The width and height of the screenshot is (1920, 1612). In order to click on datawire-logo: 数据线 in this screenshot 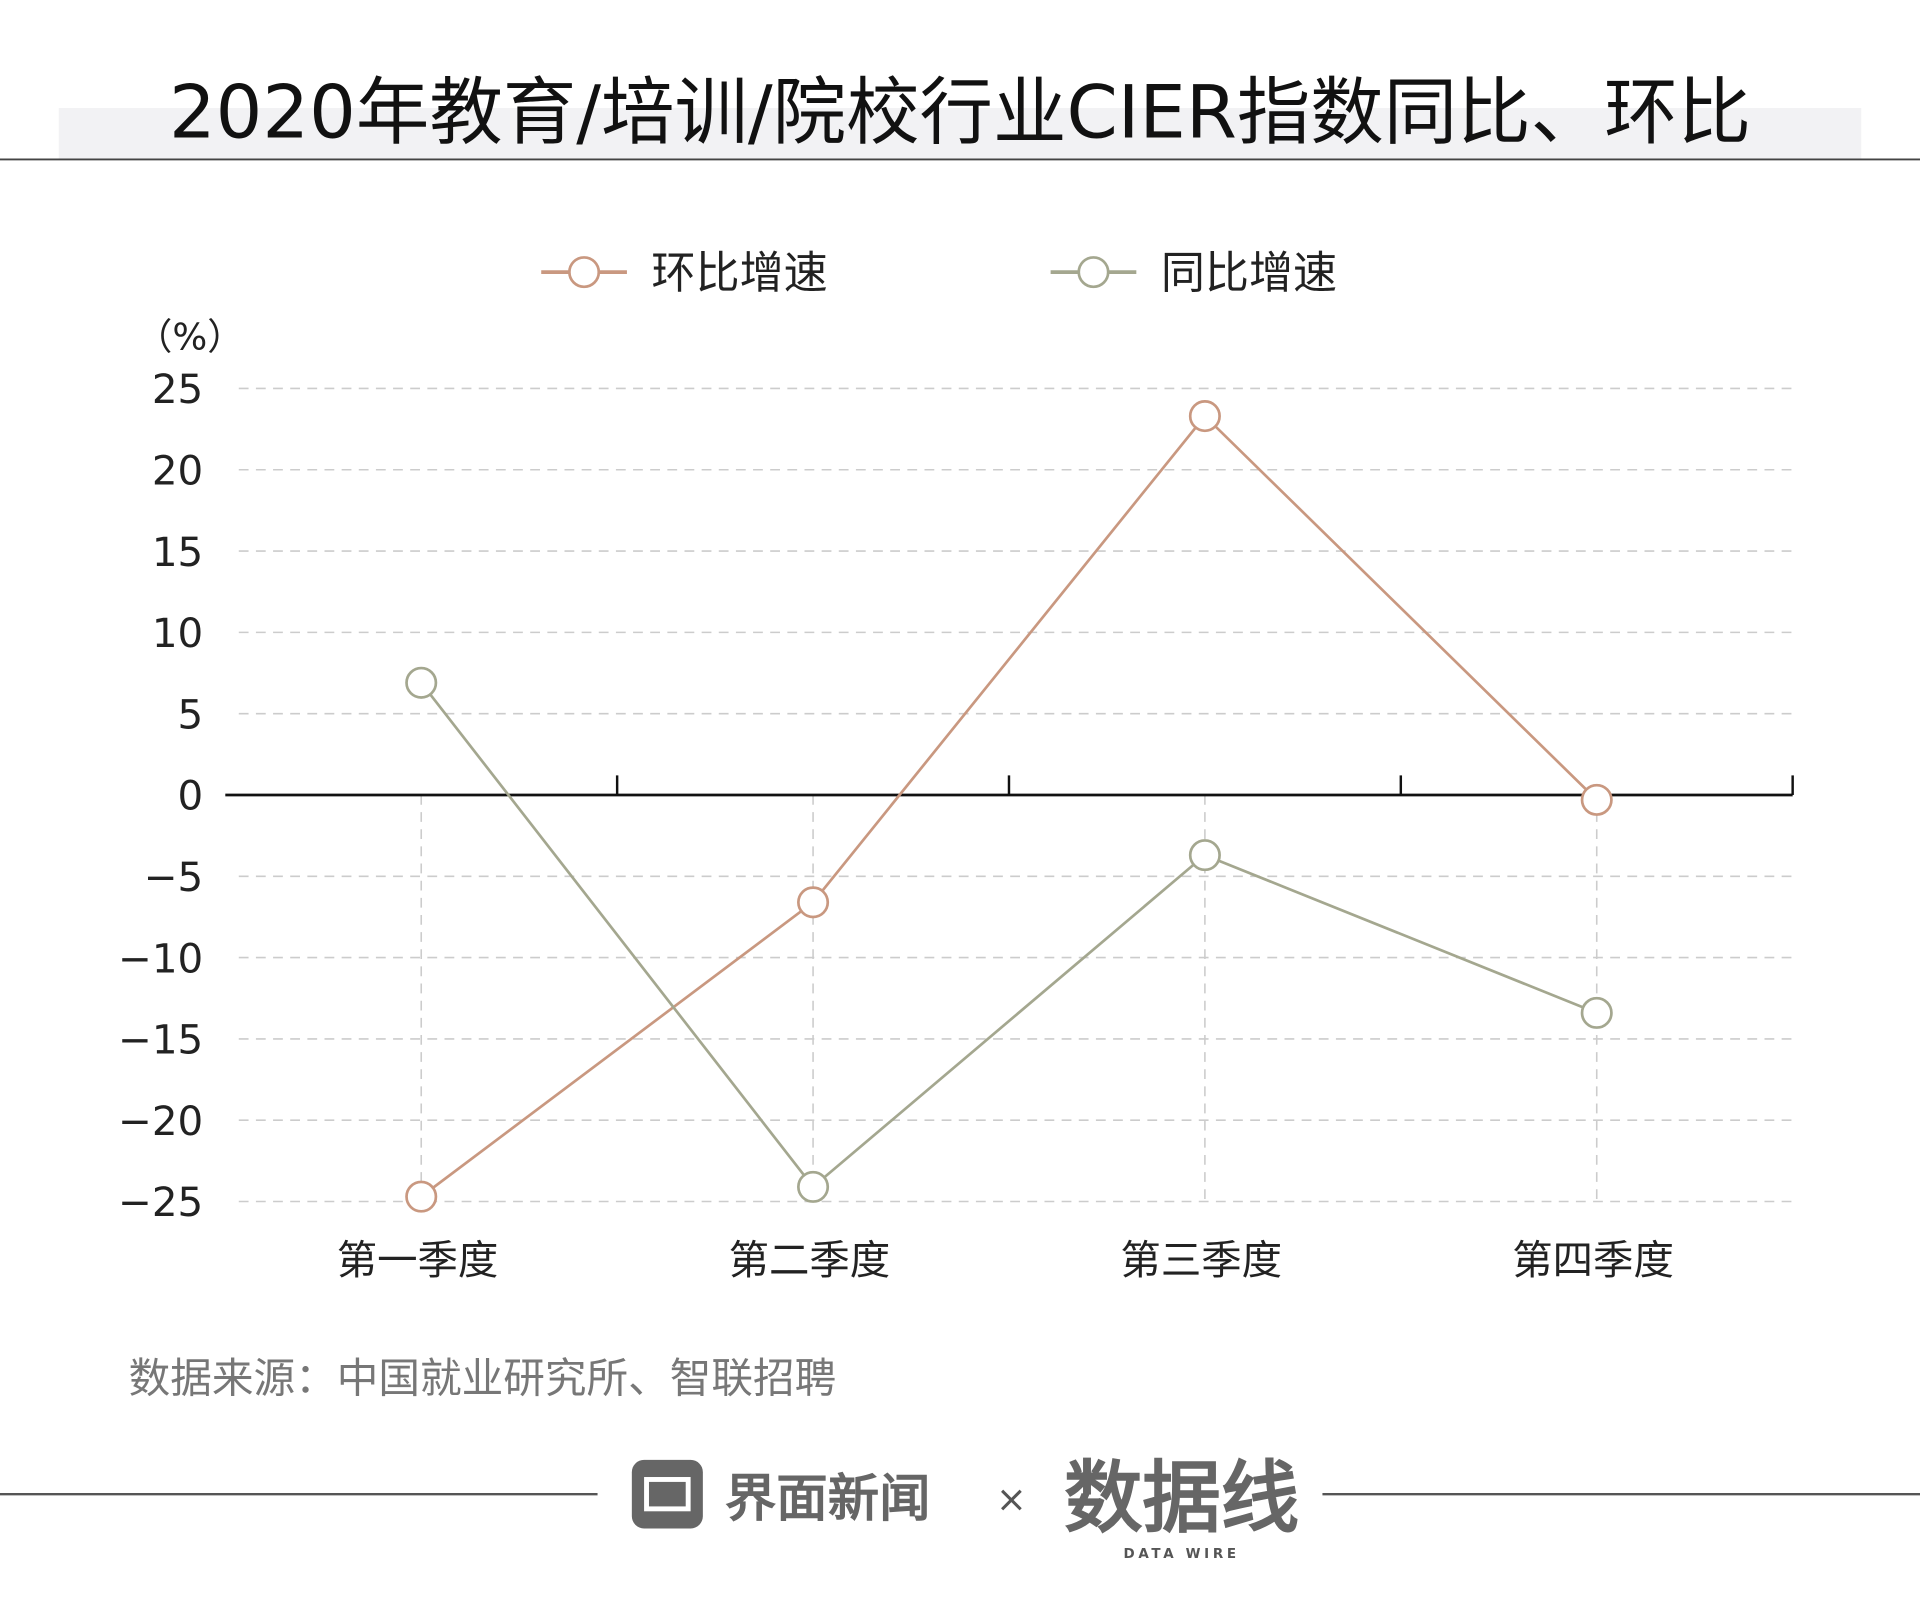, I will do `click(1181, 1498)`.